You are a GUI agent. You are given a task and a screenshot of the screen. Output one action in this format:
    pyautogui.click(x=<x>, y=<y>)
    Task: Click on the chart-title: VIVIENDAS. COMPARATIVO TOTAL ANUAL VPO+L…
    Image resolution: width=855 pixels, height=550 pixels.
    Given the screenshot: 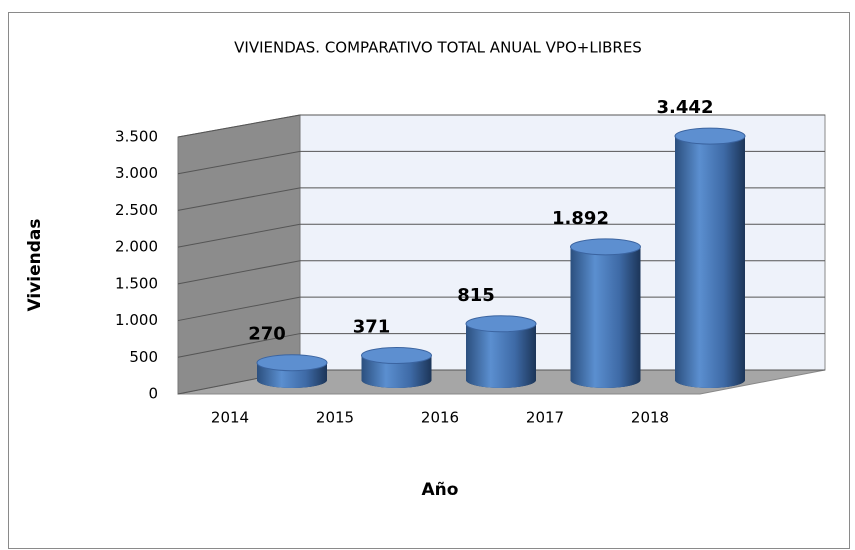 What is the action you would take?
    pyautogui.click(x=438, y=48)
    